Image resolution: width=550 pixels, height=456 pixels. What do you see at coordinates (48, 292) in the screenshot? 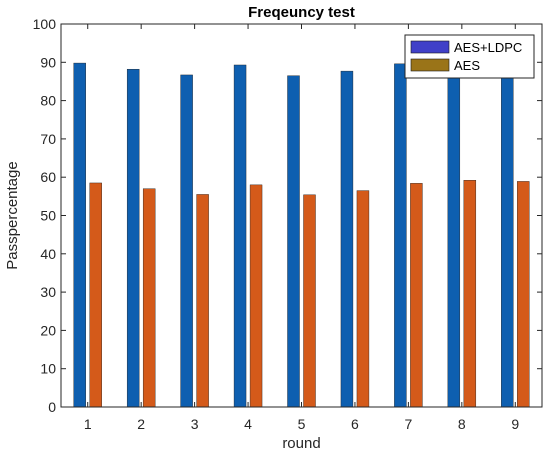
I see `y-tick-label: 30` at bounding box center [48, 292].